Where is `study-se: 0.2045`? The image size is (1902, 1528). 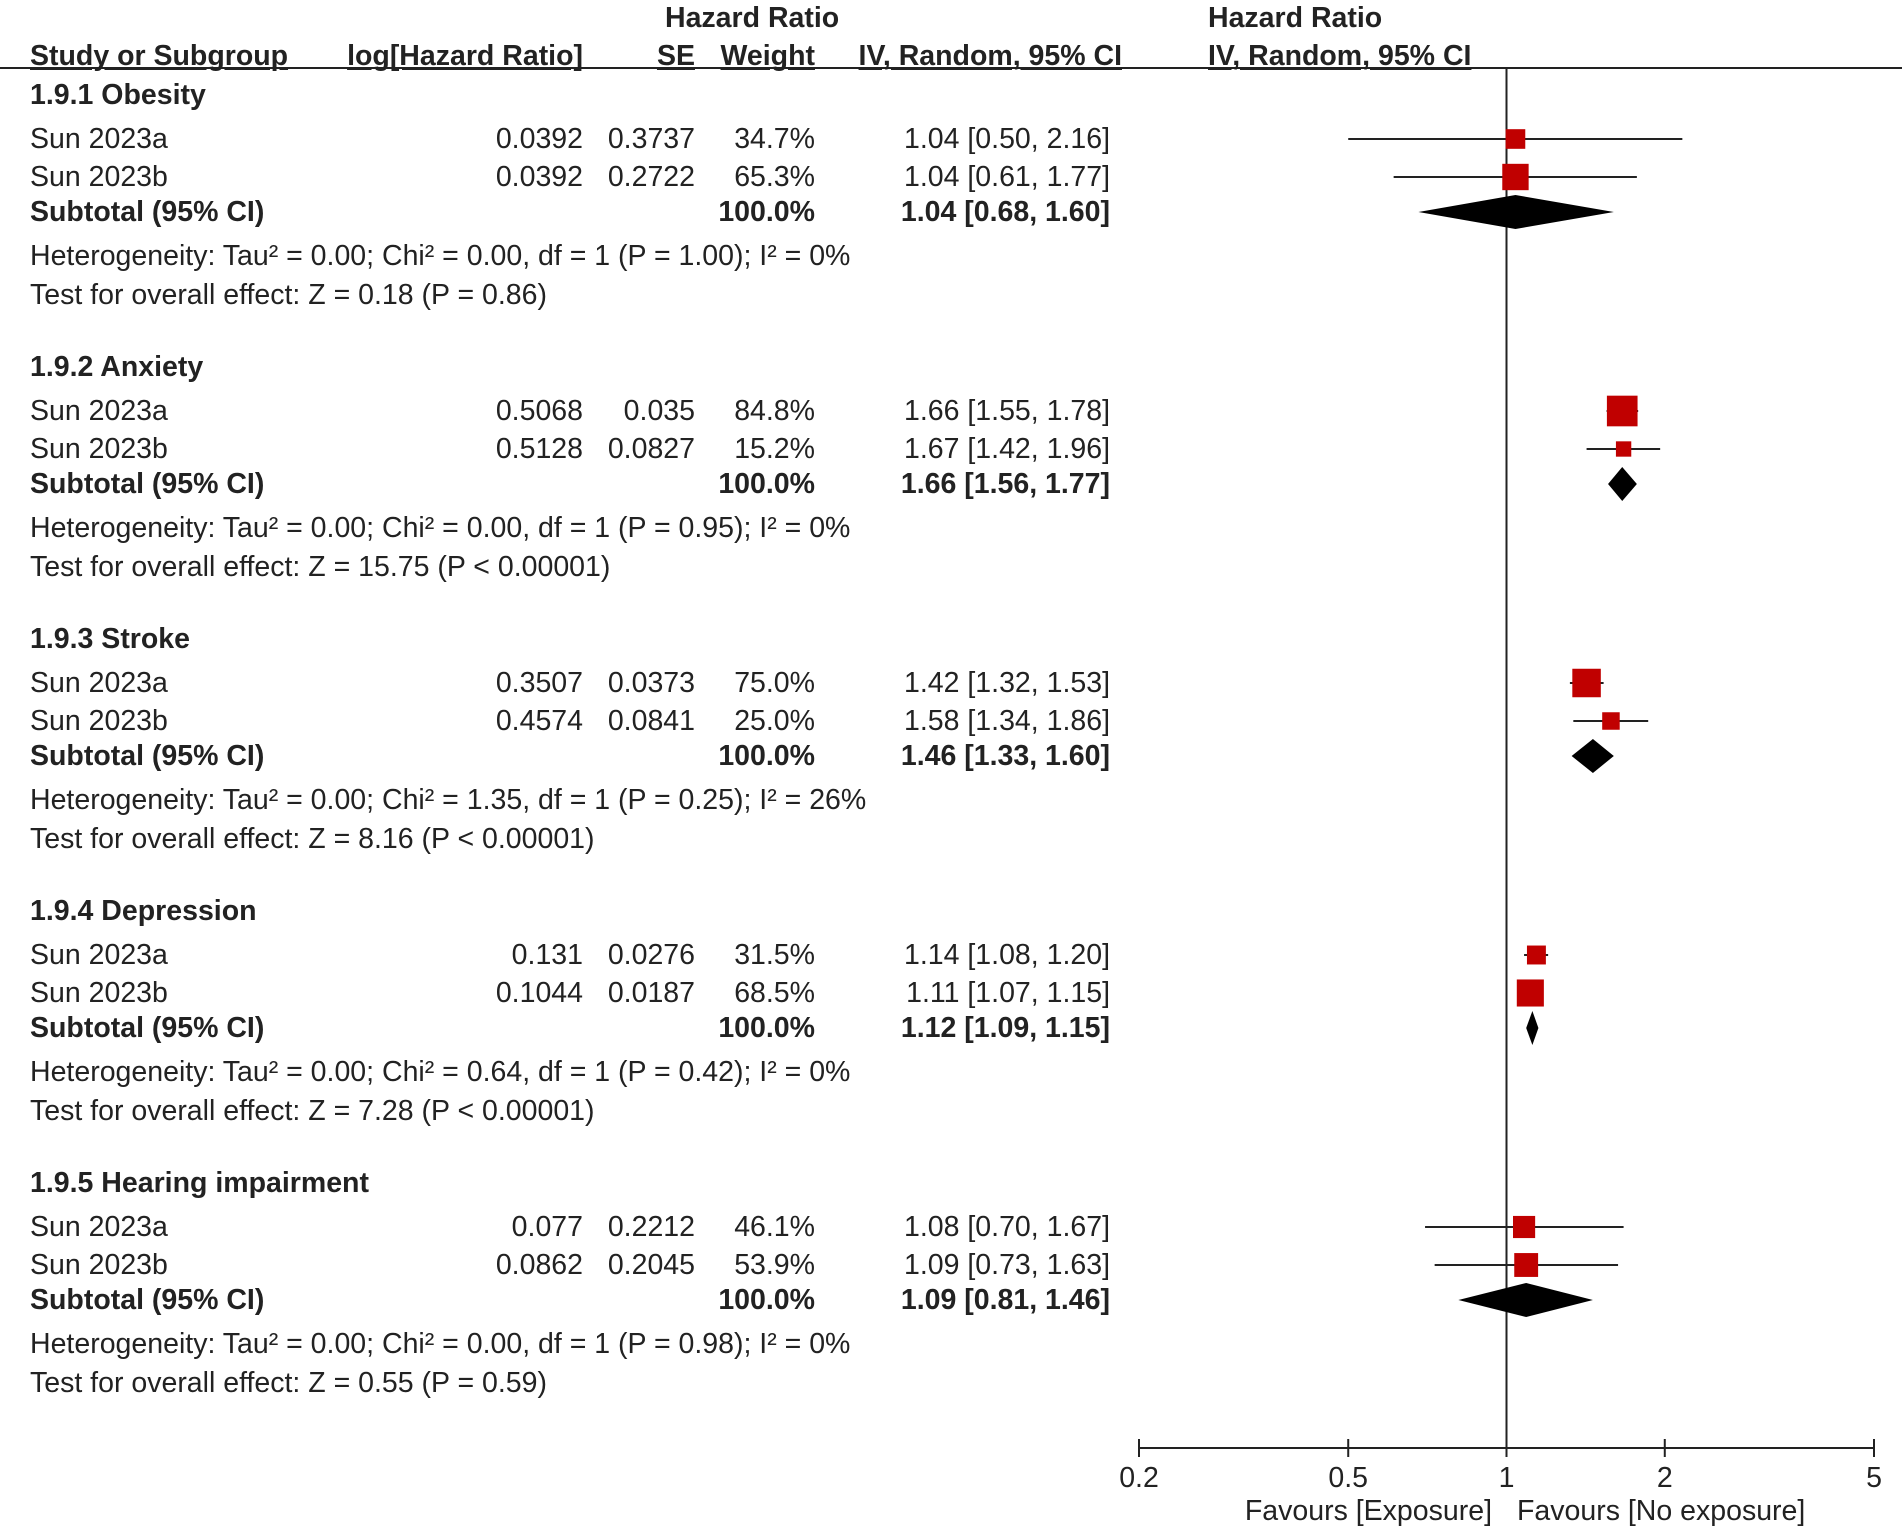
study-se: 0.2045 is located at coordinates (651, 1265).